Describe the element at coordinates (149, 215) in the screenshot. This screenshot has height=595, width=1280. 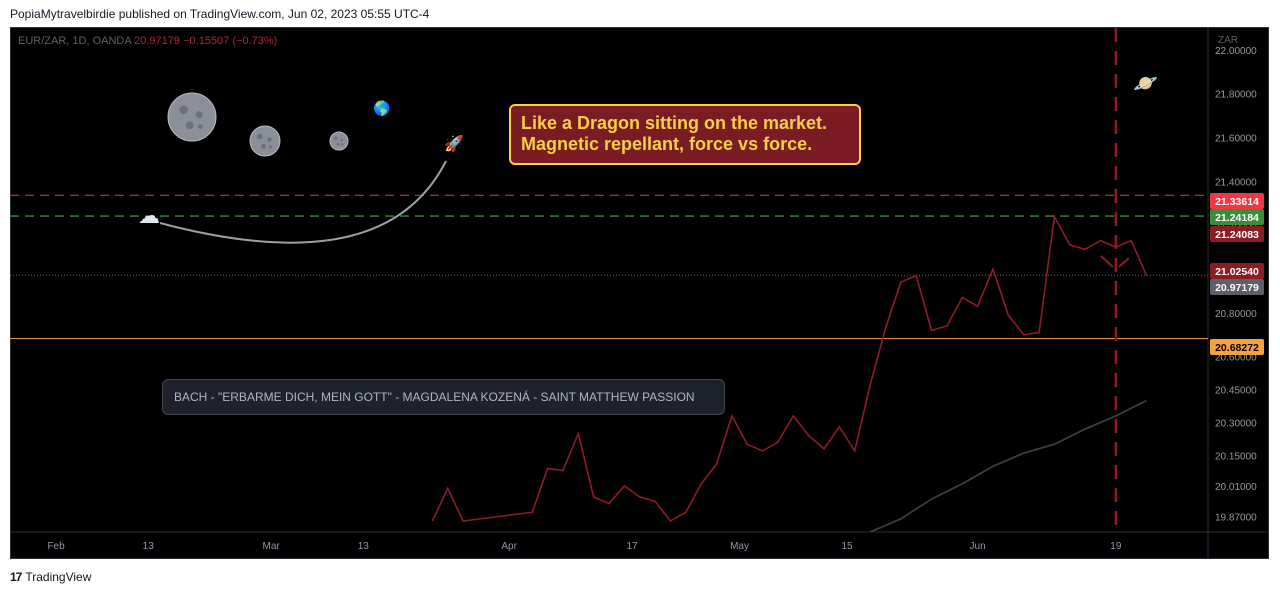
I see `cloud-icon: ☁` at that location.